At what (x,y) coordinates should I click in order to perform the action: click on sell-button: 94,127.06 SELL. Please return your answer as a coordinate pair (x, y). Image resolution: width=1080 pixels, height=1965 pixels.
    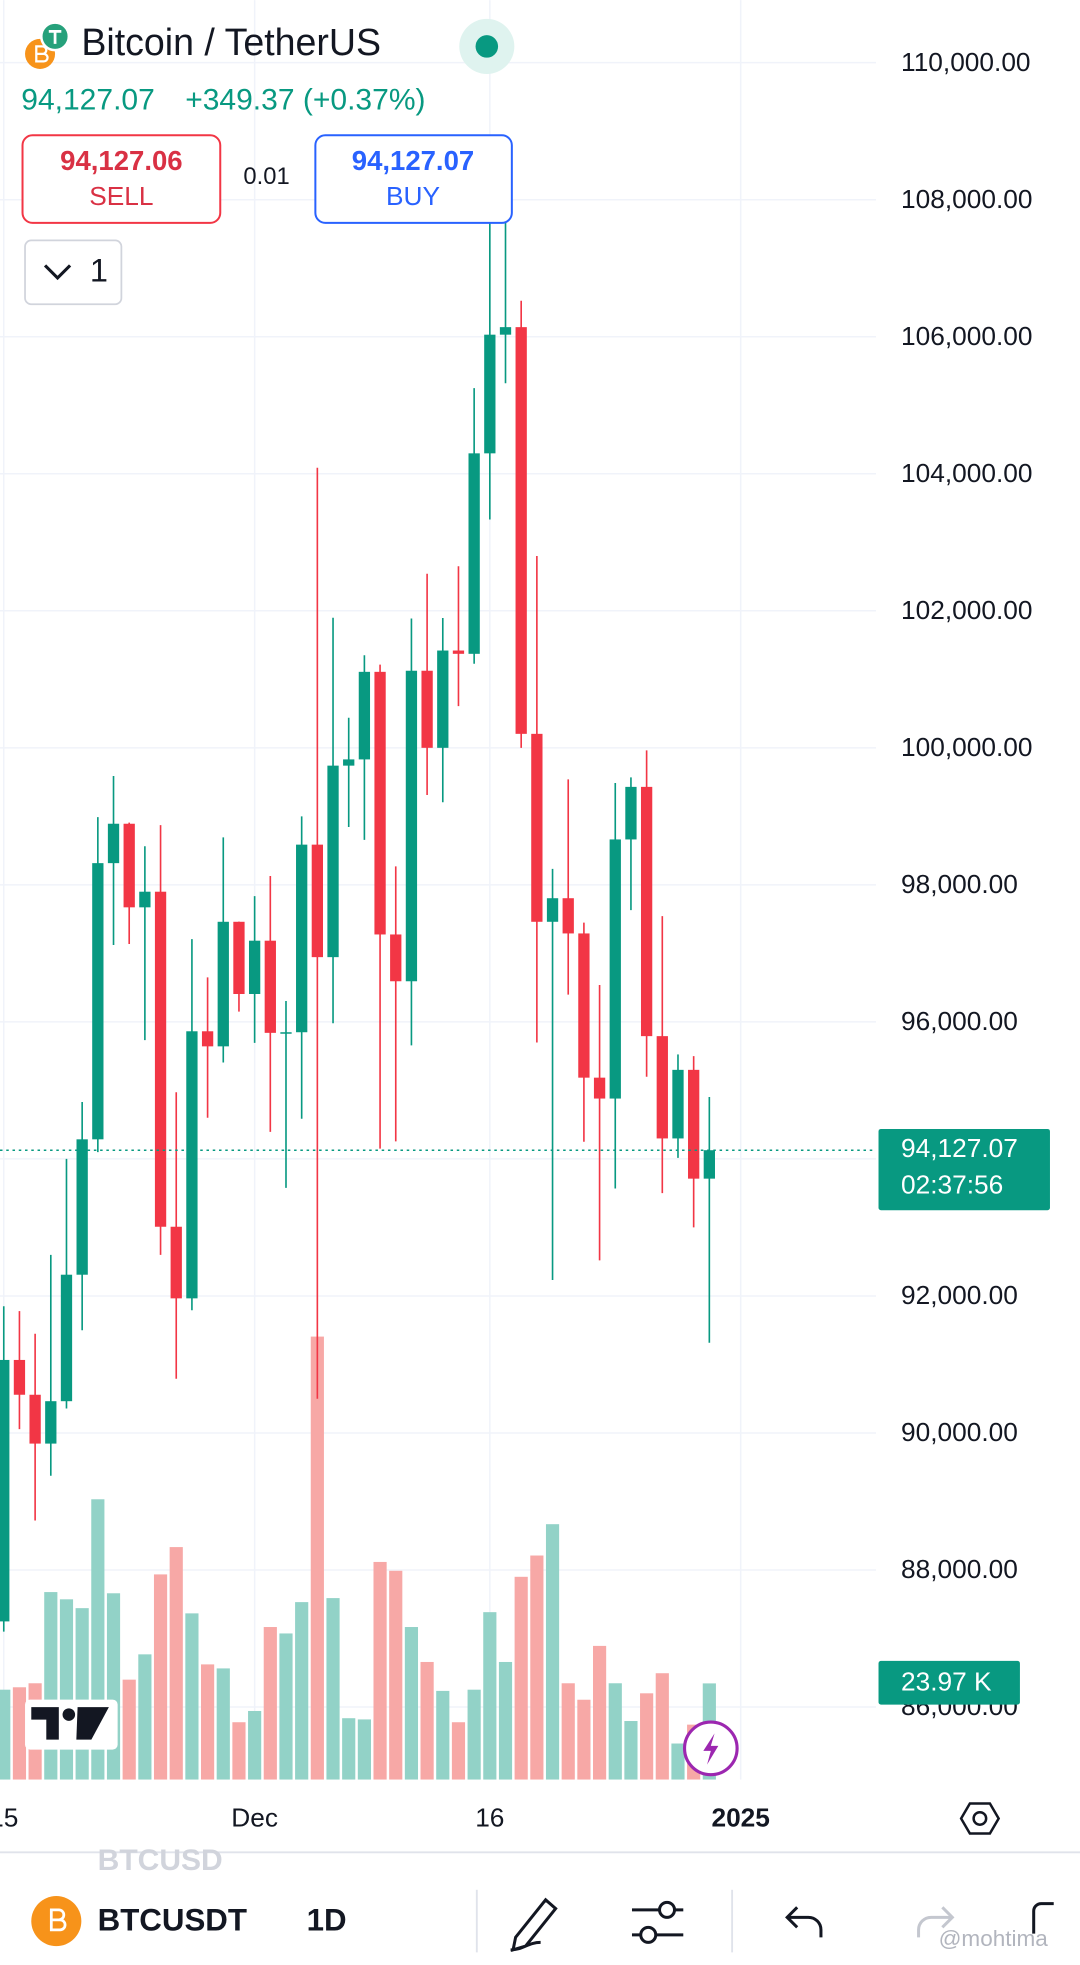
    Looking at the image, I should click on (121, 179).